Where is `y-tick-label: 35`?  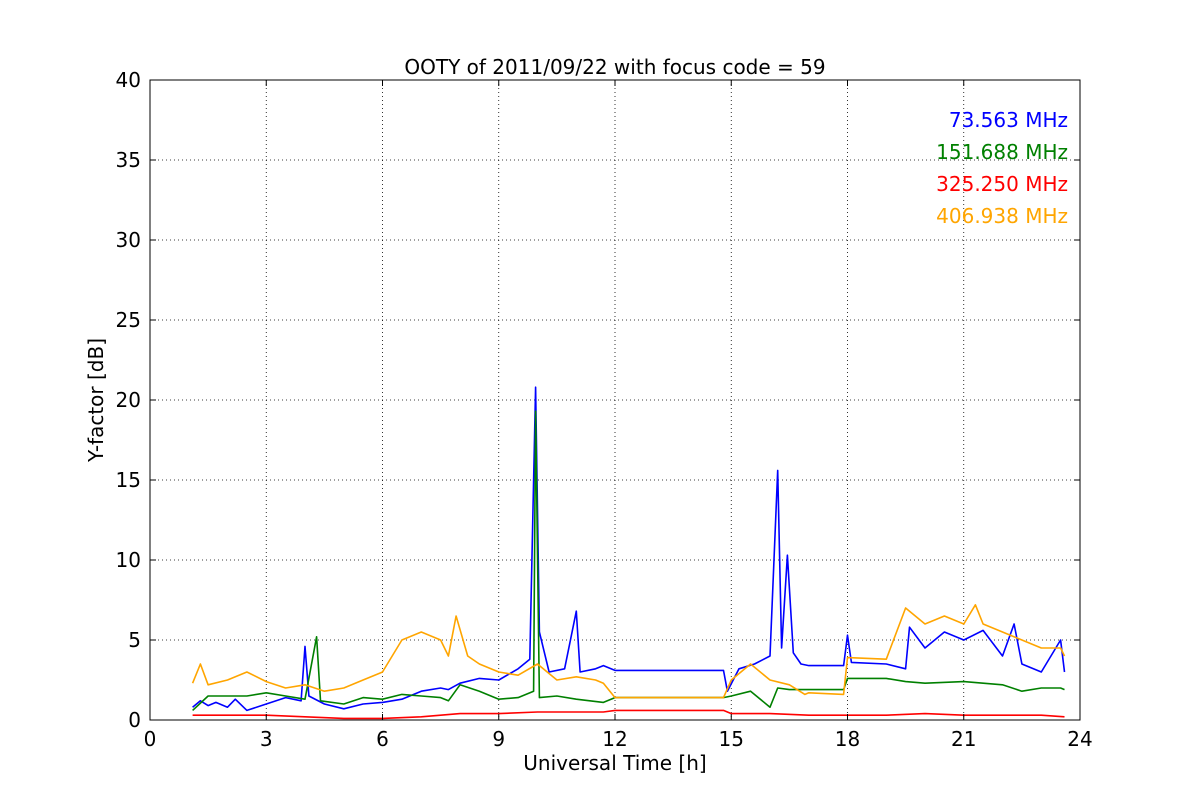
y-tick-label: 35 is located at coordinates (128, 160).